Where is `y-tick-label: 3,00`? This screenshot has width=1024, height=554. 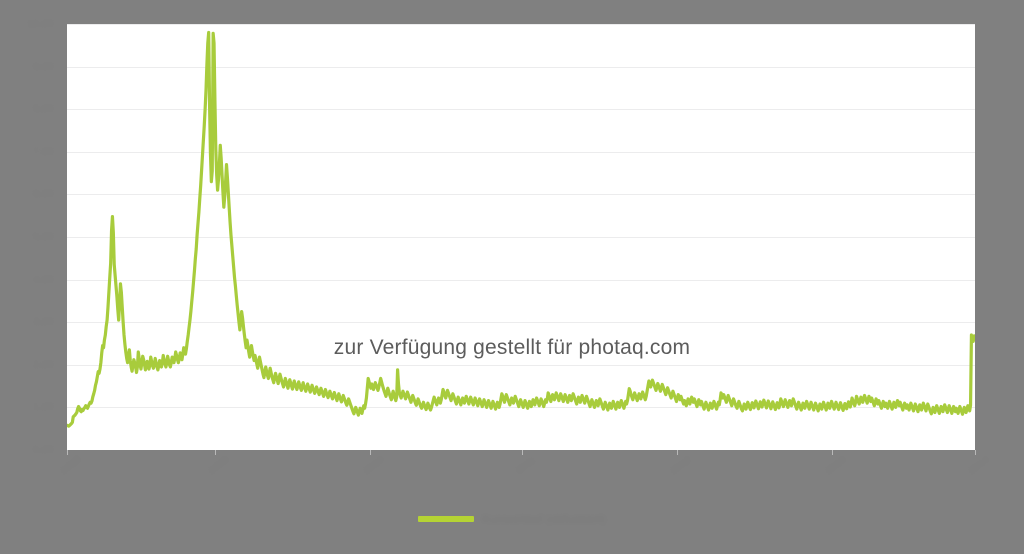 y-tick-label: 3,00 is located at coordinates (43, 322).